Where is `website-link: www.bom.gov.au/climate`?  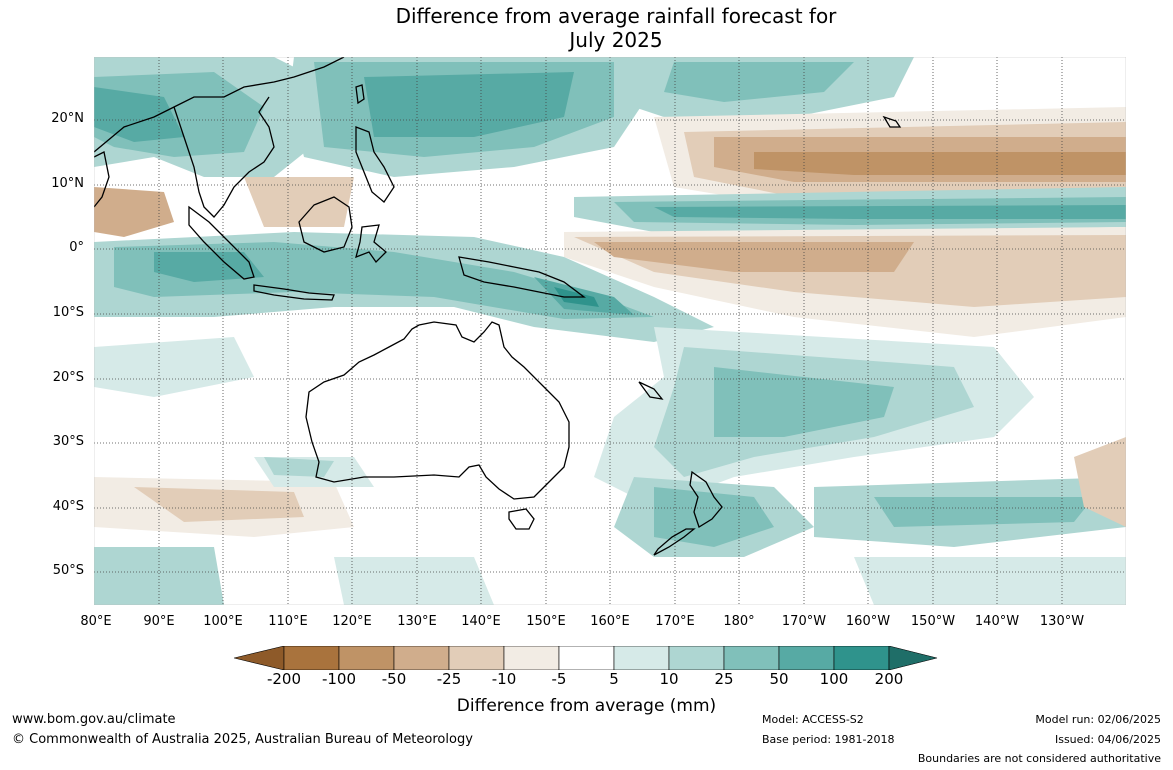 website-link: www.bom.gov.au/climate is located at coordinates (94, 719).